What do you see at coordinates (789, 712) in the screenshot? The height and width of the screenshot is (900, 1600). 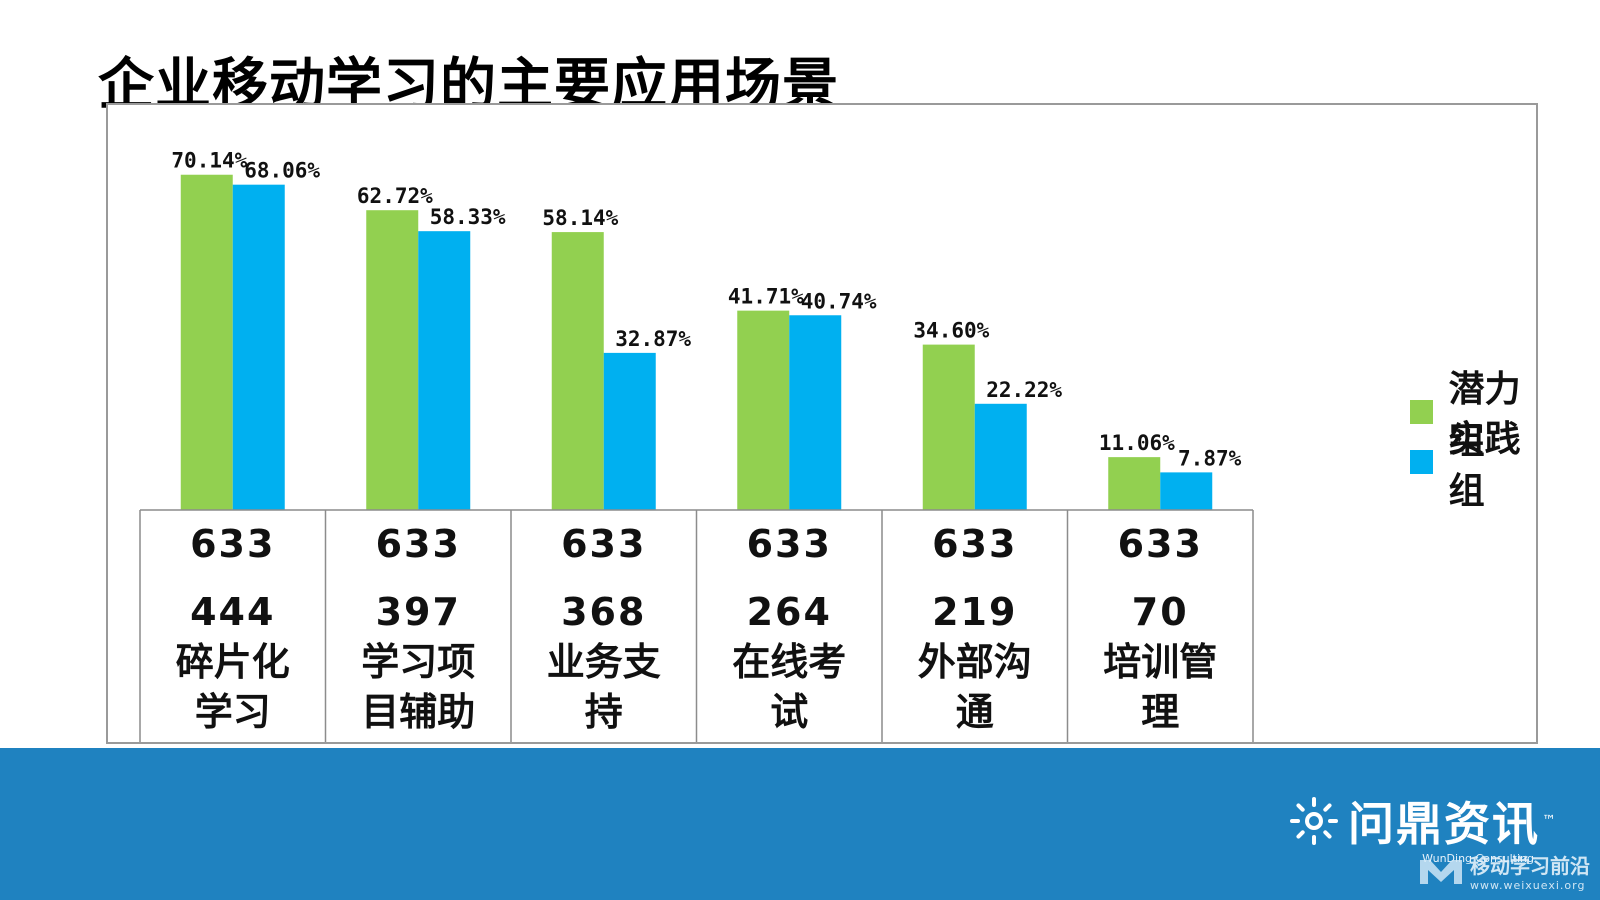 I see `category-label-line-2: 试` at bounding box center [789, 712].